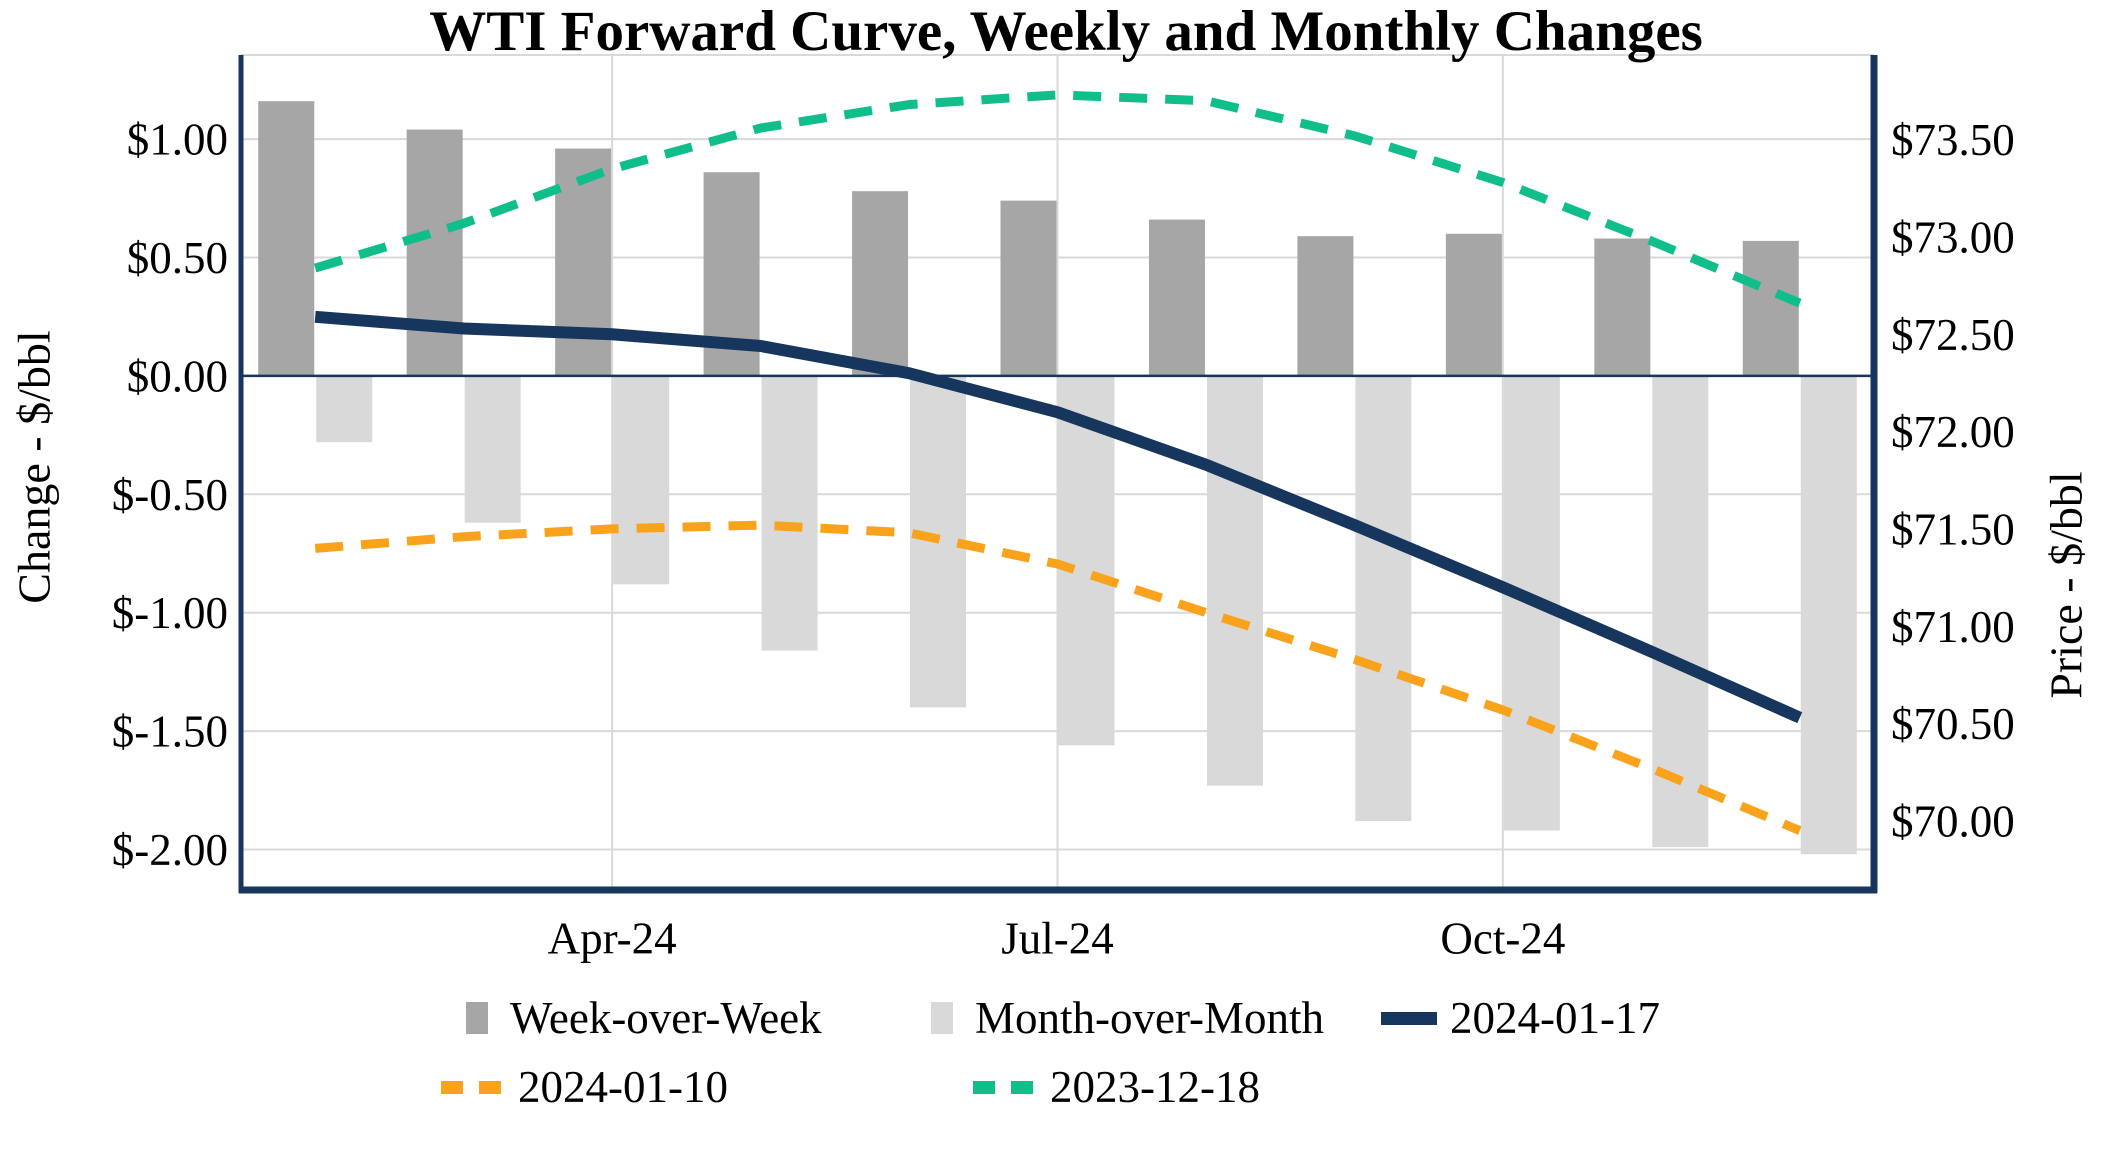 Image resolution: width=2112 pixels, height=1152 pixels. I want to click on week-over-week-swatch, so click(477, 1018).